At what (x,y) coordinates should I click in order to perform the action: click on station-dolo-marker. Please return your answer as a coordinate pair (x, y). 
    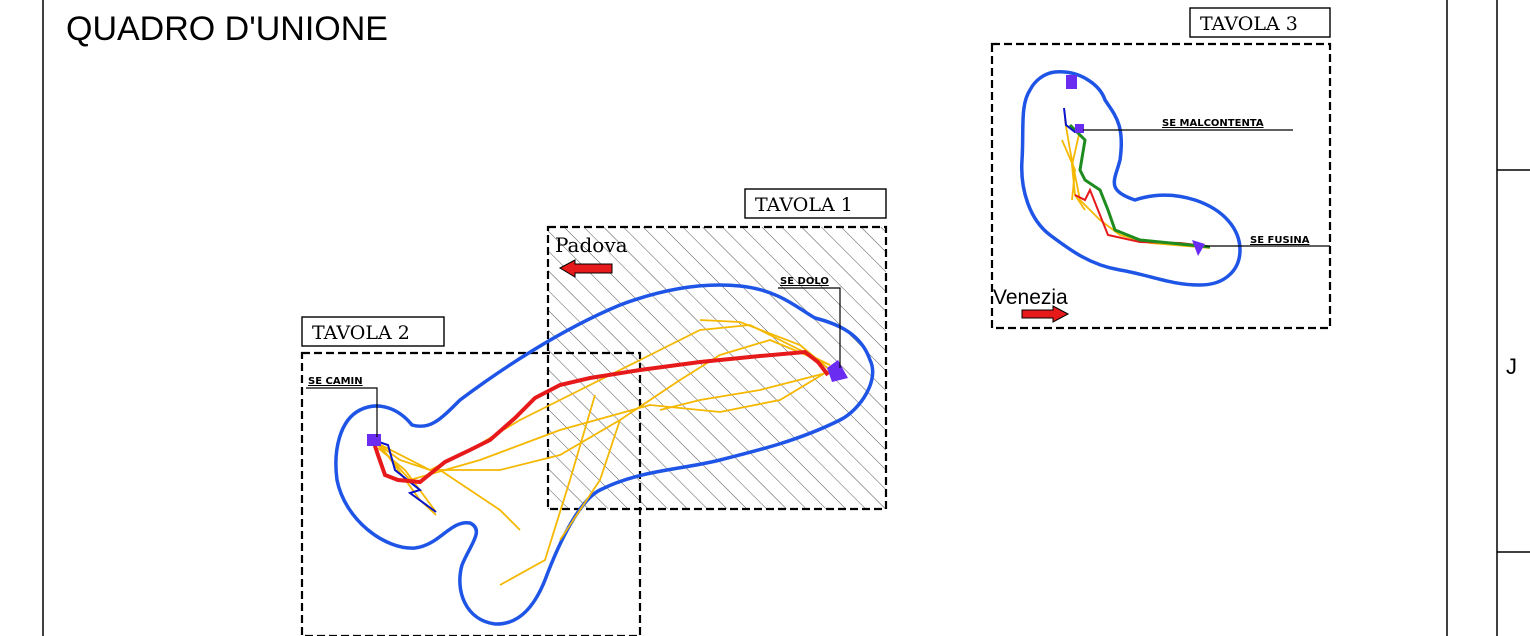
    Looking at the image, I should click on (837, 371).